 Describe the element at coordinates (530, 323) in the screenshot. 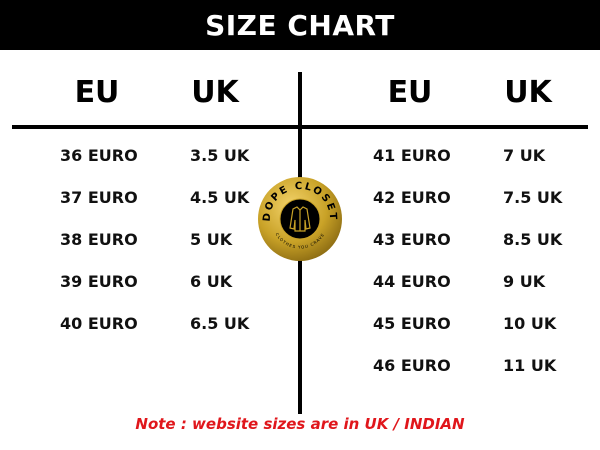

I see `right-uk-size: 10 UK` at that location.